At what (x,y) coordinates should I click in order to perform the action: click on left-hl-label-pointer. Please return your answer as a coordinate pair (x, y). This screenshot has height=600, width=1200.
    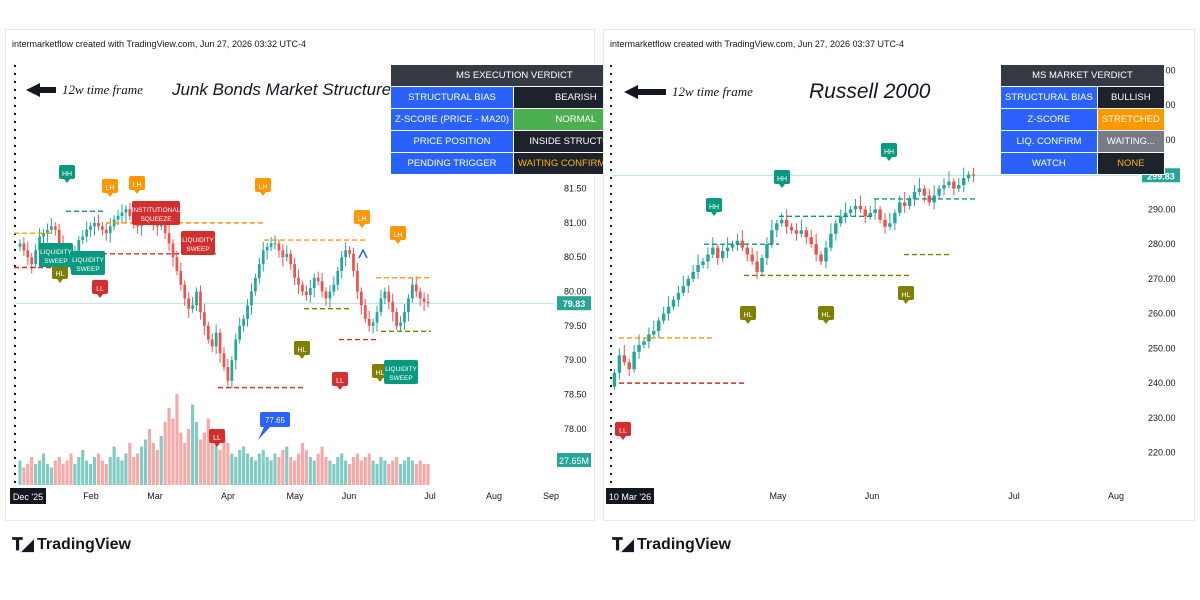
    Looking at the image, I should click on (60, 281).